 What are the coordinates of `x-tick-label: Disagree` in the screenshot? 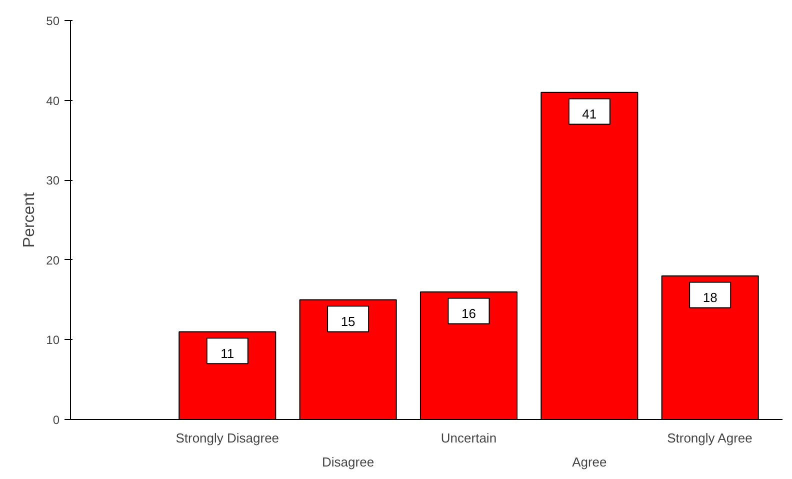 It's located at (348, 462).